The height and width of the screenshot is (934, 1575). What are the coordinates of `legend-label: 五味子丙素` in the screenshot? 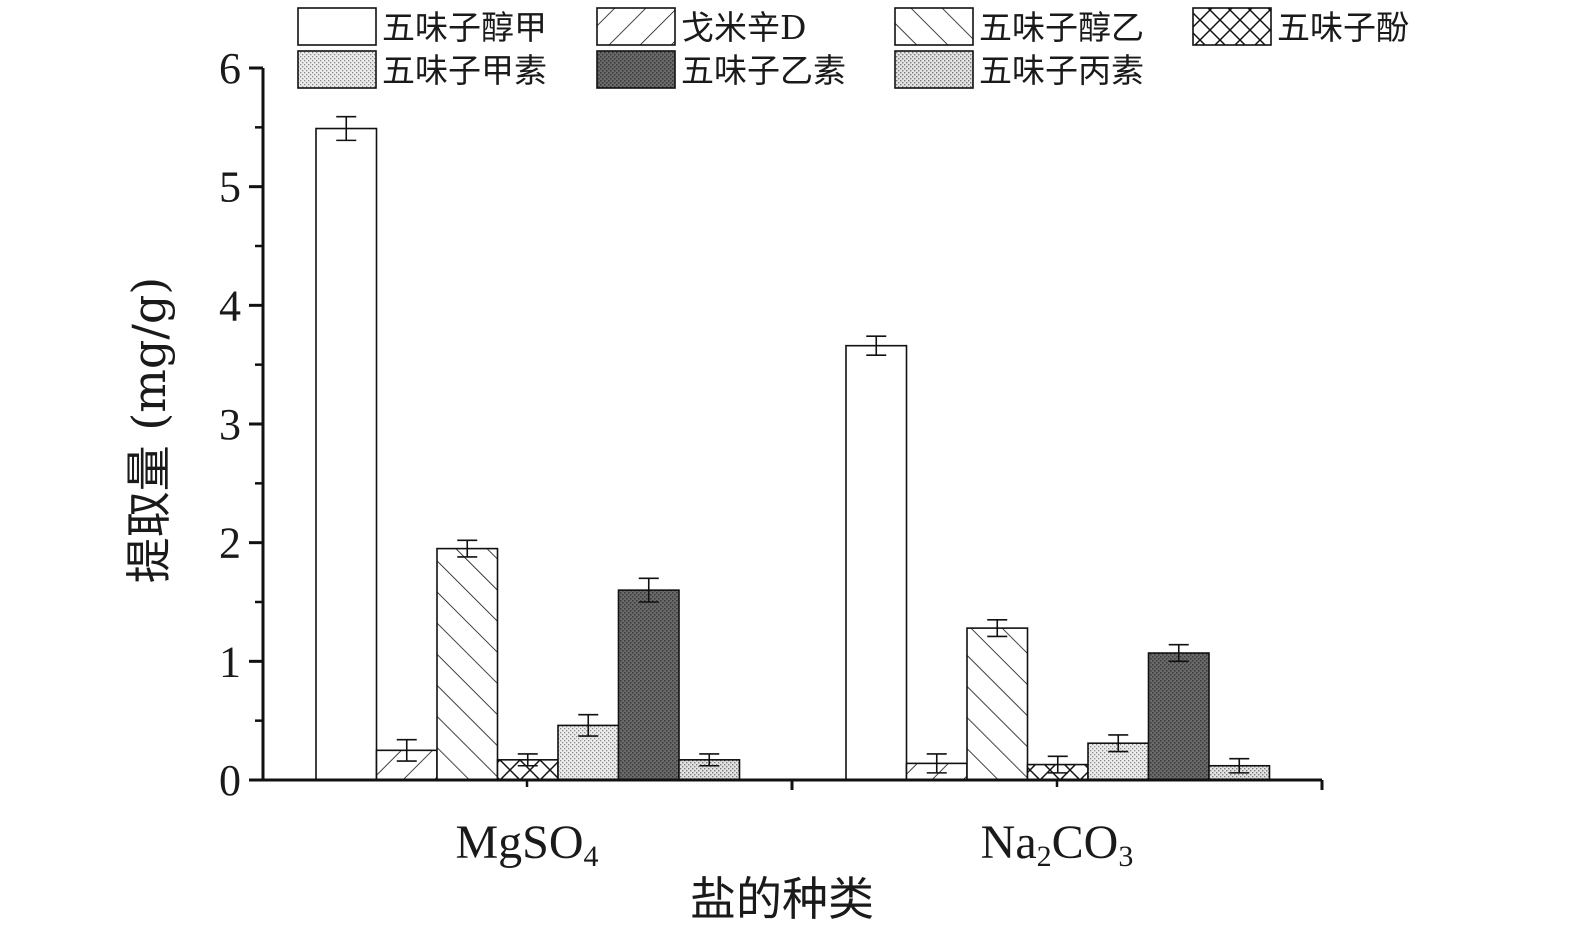 It's located at (1061, 70).